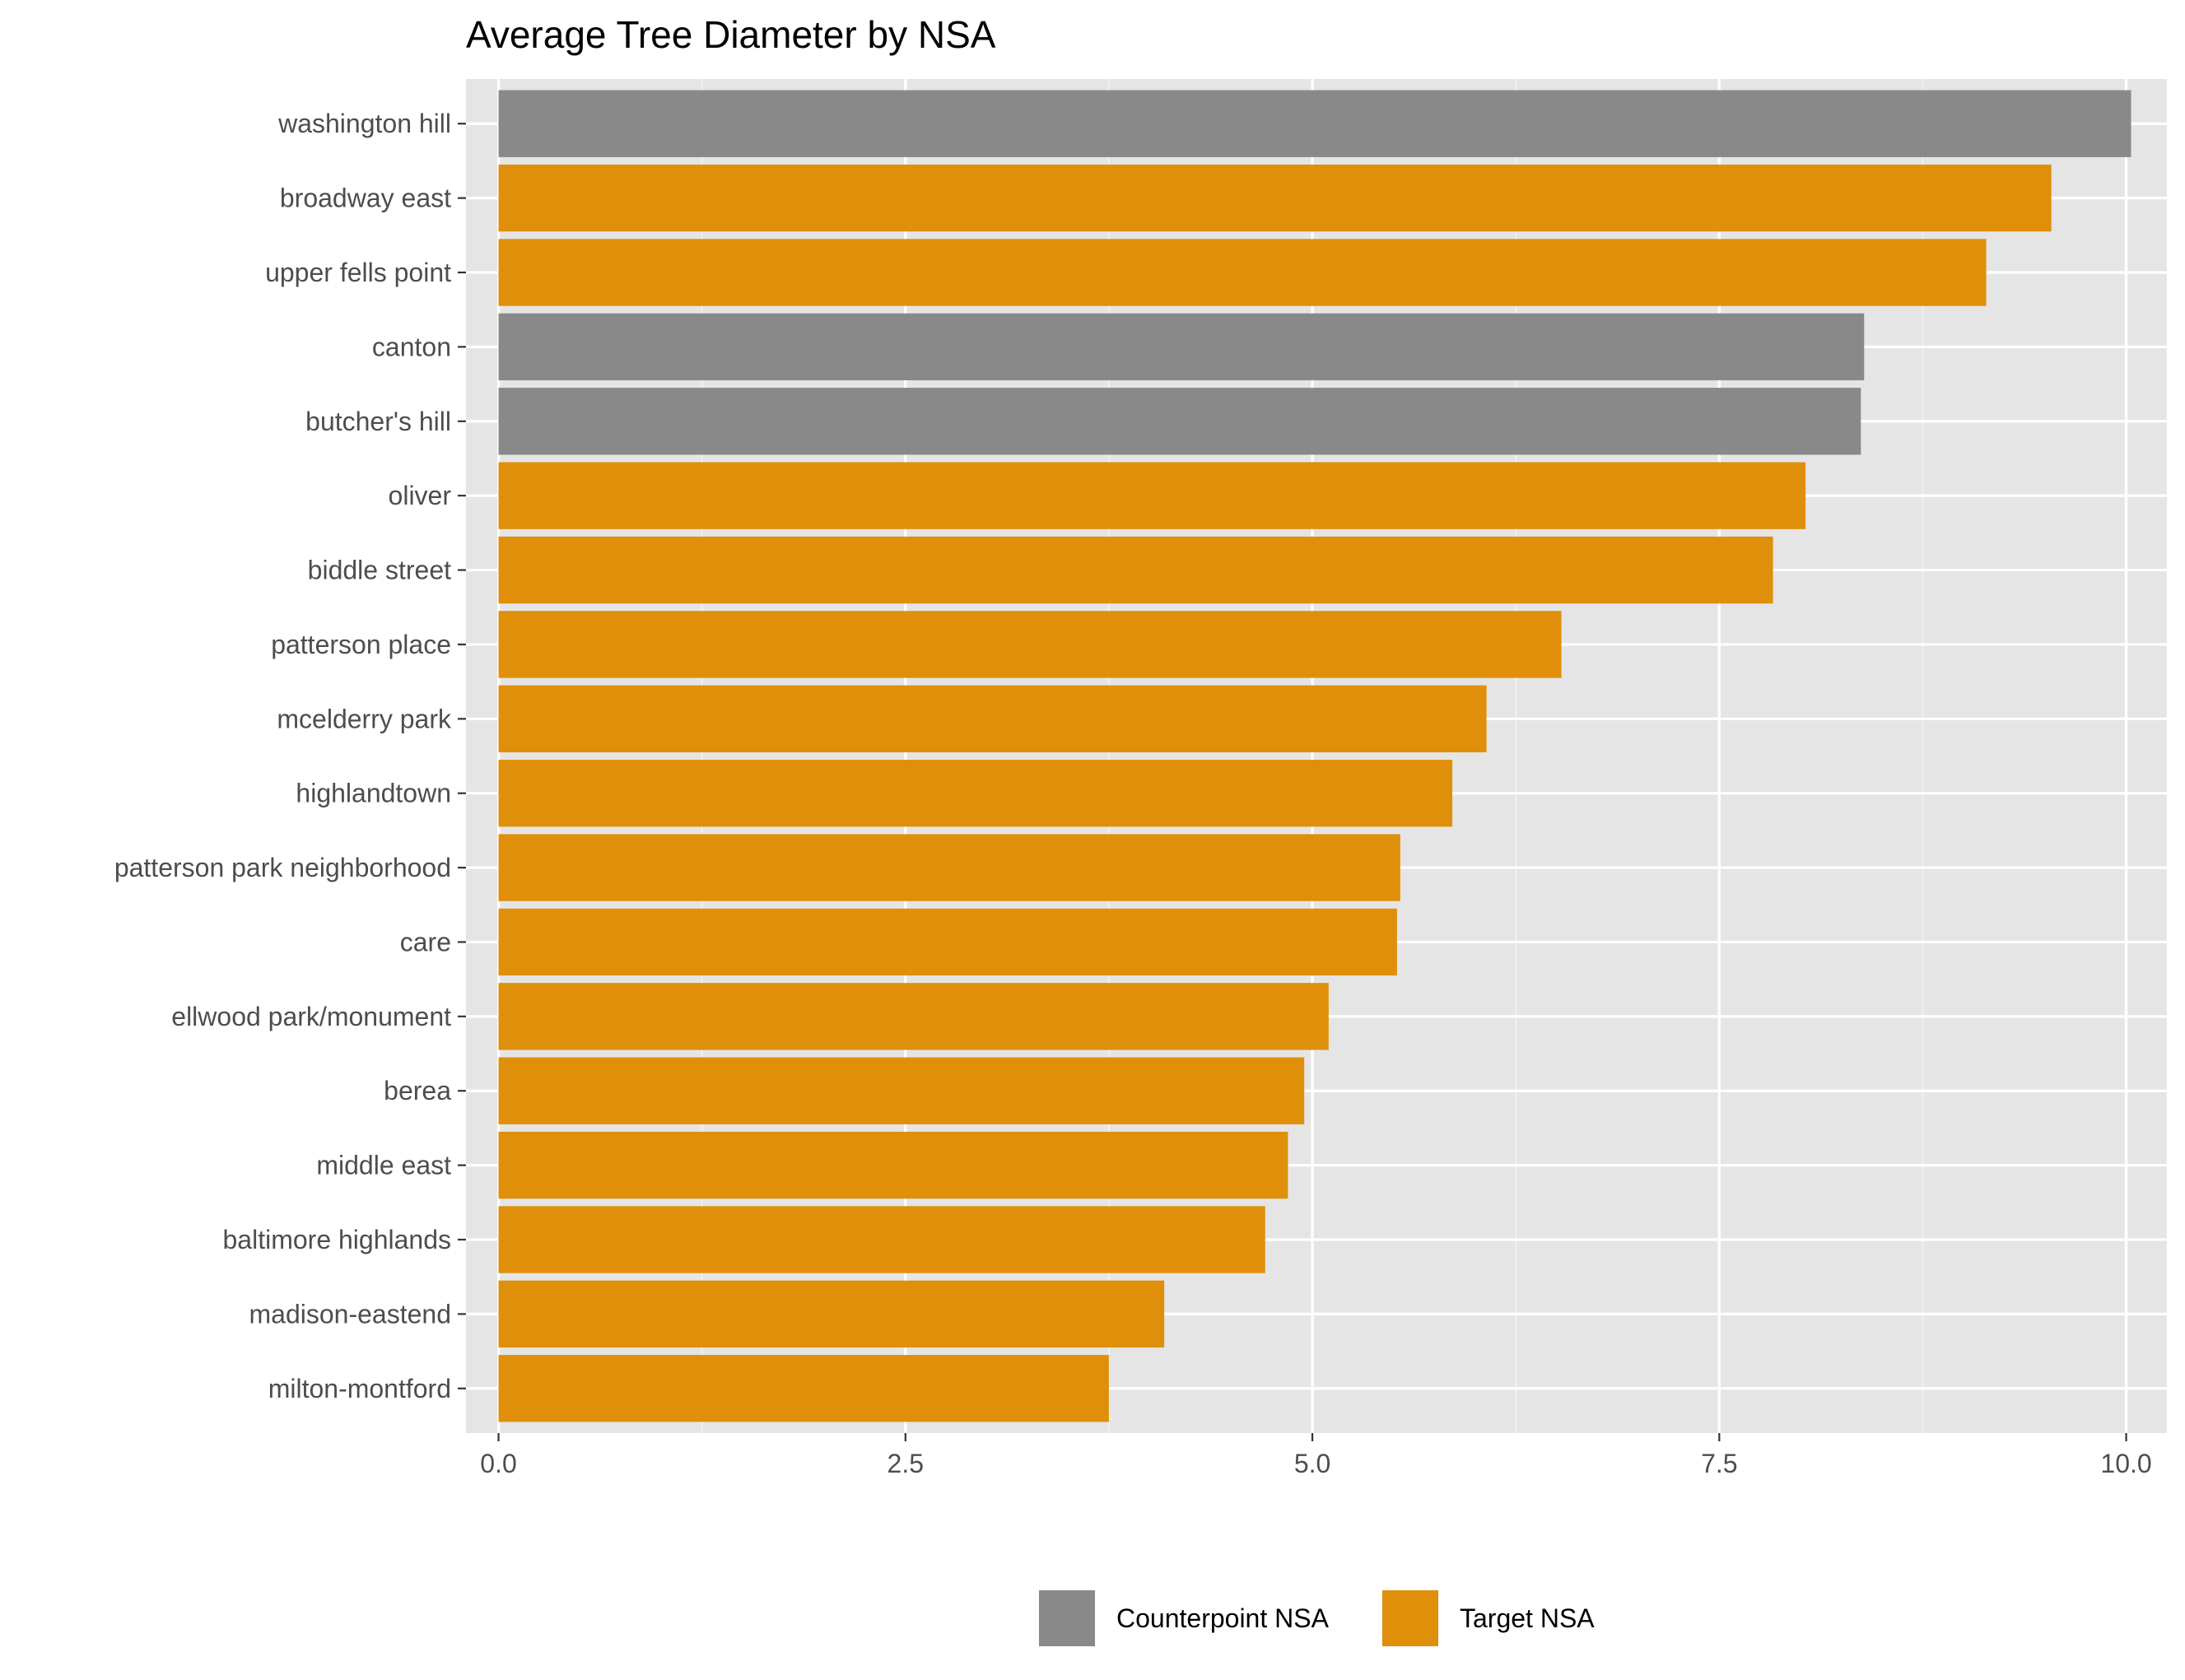 The height and width of the screenshot is (1680, 2185). What do you see at coordinates (1223, 1618) in the screenshot?
I see `legend-label: Counterpoint NSA` at bounding box center [1223, 1618].